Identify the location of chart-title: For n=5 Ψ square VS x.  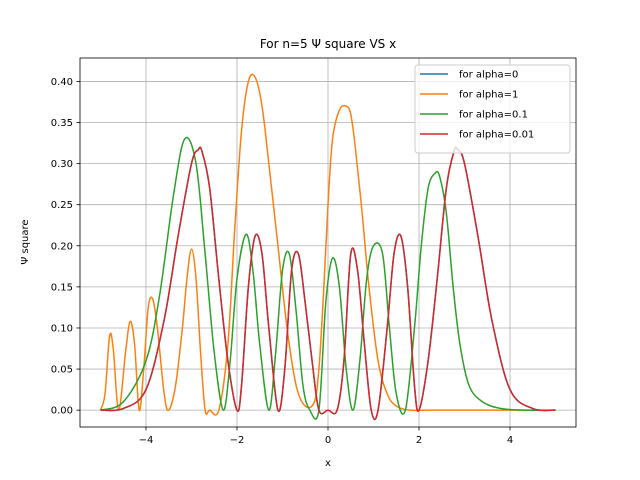
(328, 44).